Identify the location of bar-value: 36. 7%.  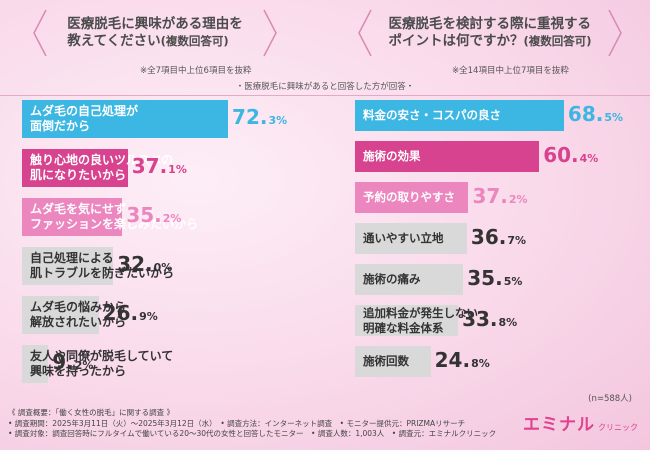
(498, 237).